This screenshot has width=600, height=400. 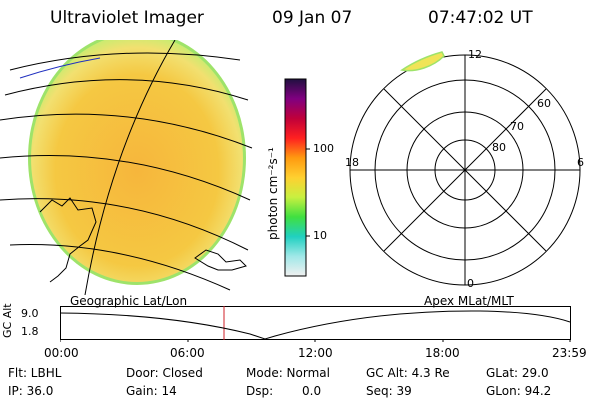 What do you see at coordinates (273, 193) in the screenshot?
I see `colorbar-unit-label: photon cm⁻²s⁻¹` at bounding box center [273, 193].